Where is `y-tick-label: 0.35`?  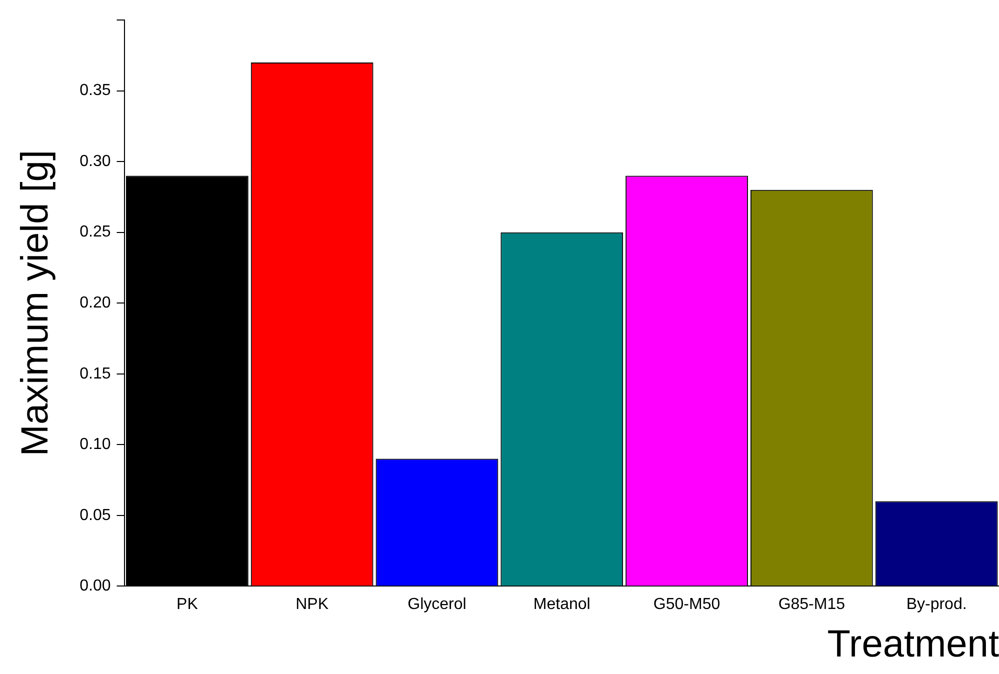 y-tick-label: 0.35 is located at coordinates (95, 91).